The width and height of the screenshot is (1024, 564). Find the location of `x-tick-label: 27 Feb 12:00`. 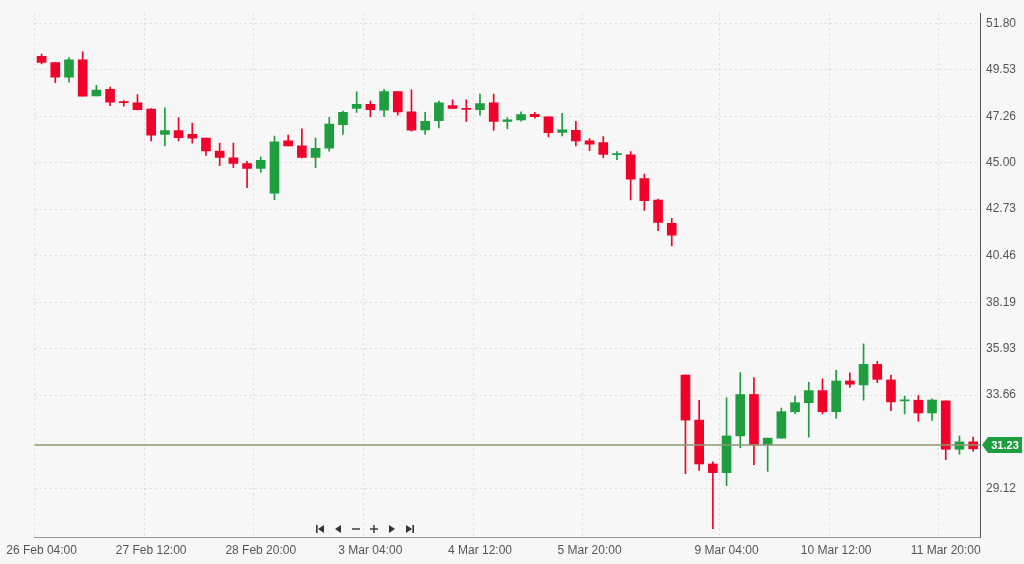

x-tick-label: 27 Feb 12:00 is located at coordinates (151, 550).